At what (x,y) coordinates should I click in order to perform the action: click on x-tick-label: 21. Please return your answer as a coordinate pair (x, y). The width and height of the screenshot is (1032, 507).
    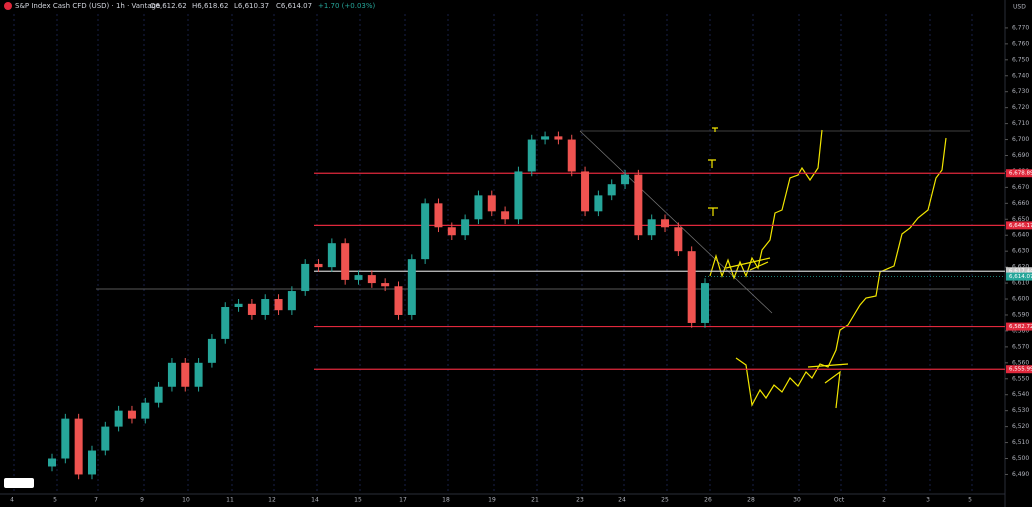
    Looking at the image, I should click on (535, 500).